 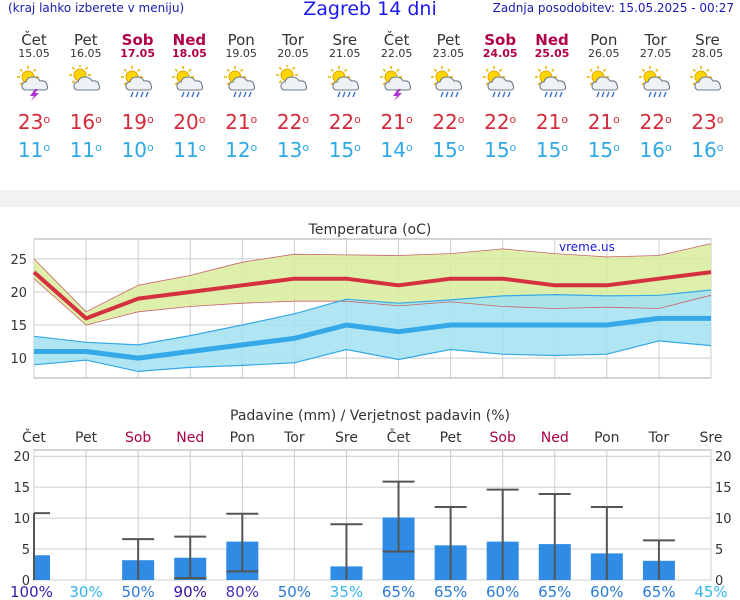 I want to click on y-tick-label: 15, so click(x=18, y=326).